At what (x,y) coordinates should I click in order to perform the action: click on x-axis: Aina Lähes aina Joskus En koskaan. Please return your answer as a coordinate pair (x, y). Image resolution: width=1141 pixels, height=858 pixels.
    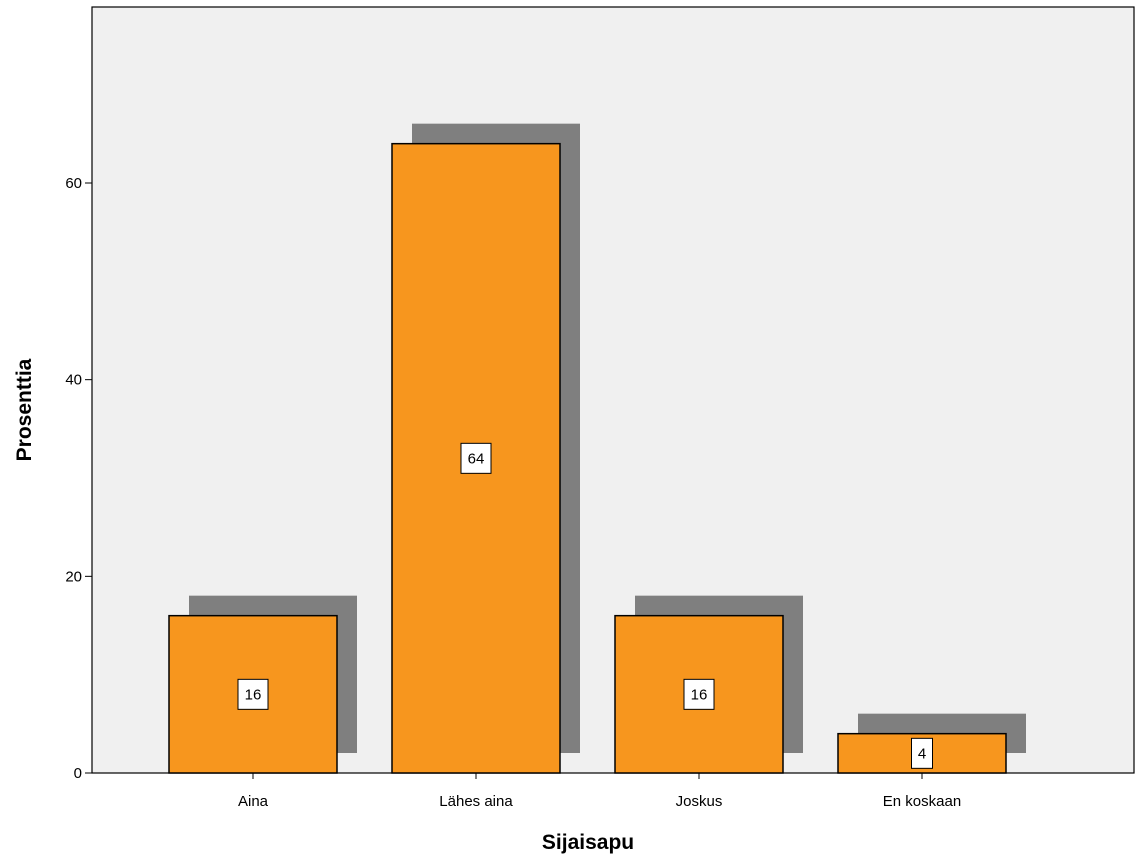
    Looking at the image, I should click on (599, 791).